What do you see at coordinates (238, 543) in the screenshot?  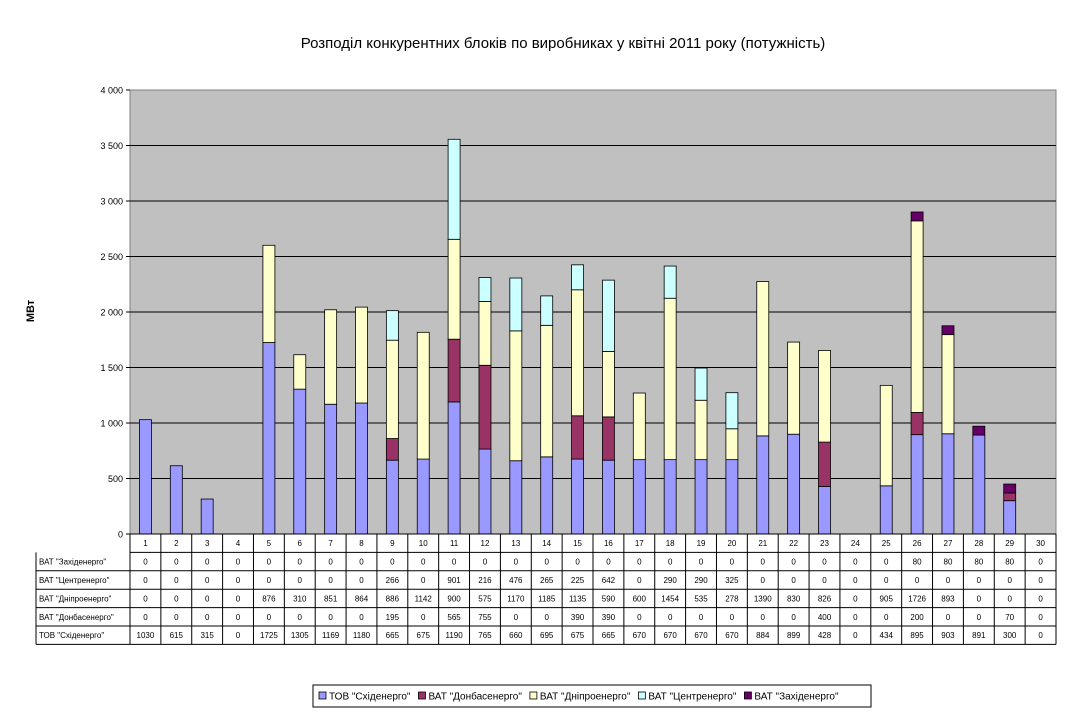 I see `x-tick-label: 4` at bounding box center [238, 543].